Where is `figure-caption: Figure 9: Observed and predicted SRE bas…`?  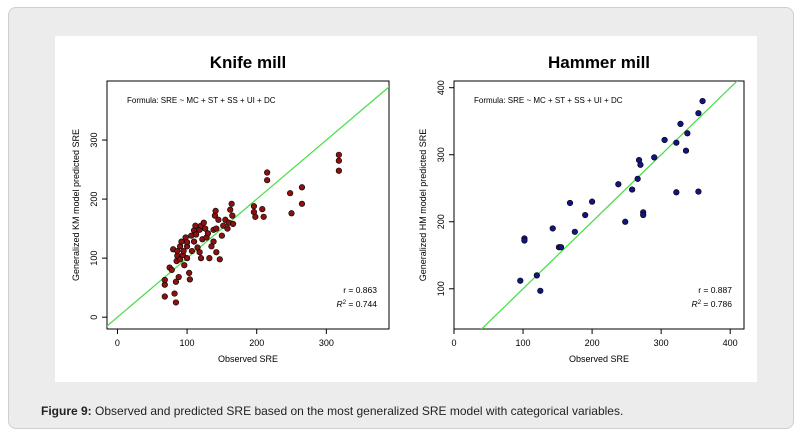 figure-caption: Figure 9: Observed and predicted SRE bas… is located at coordinates (332, 411).